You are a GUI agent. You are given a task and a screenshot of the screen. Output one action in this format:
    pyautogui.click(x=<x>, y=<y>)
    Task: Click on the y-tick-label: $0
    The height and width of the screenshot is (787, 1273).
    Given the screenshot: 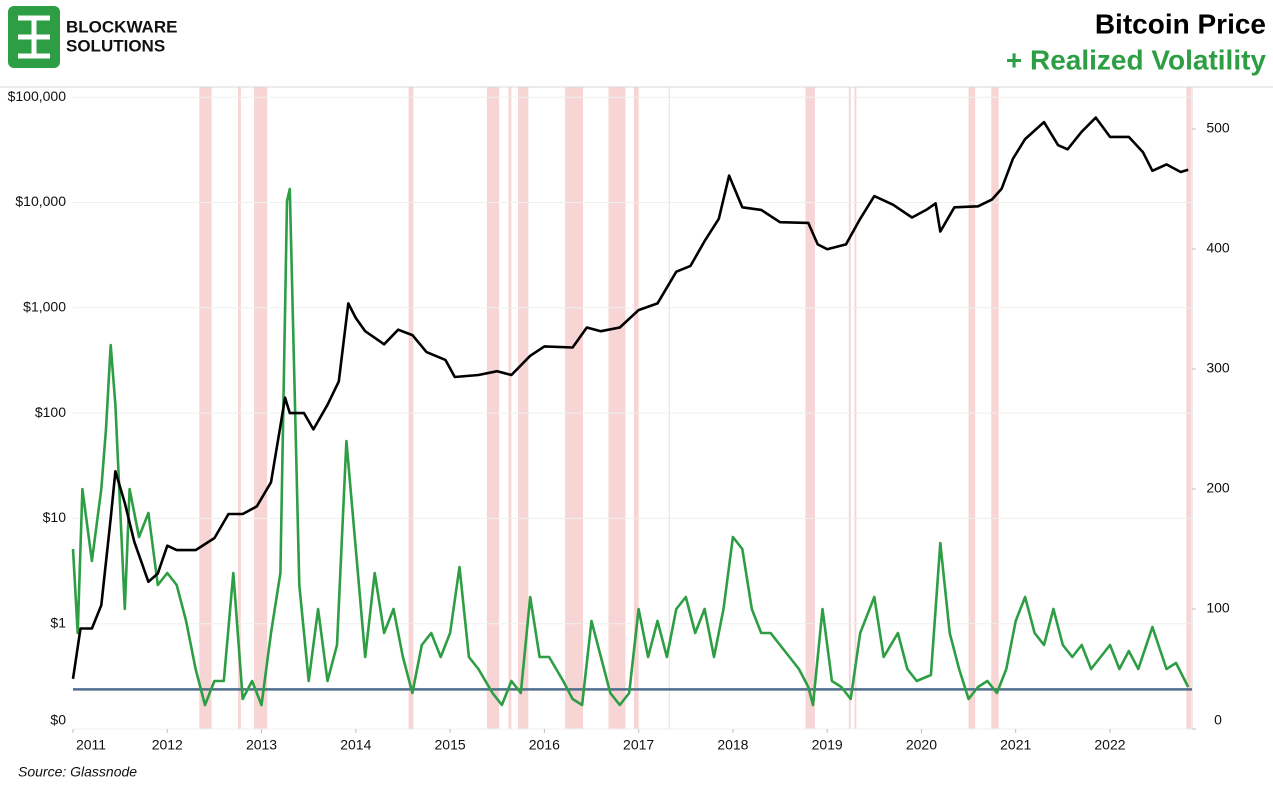 What is the action you would take?
    pyautogui.click(x=58, y=720)
    